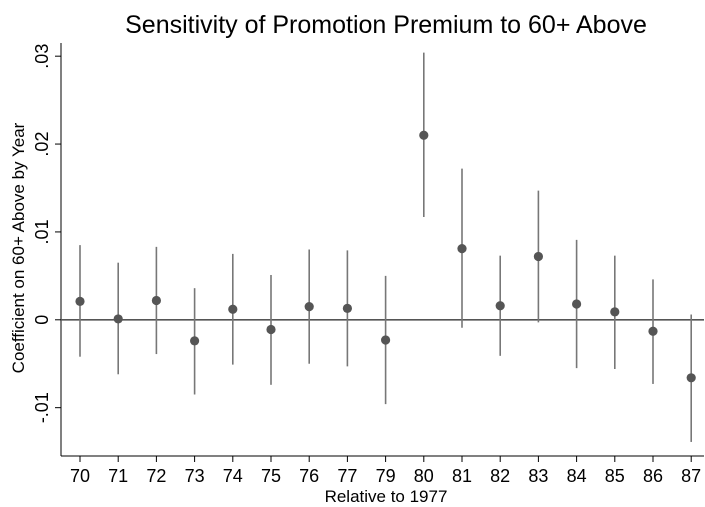 The image size is (705, 507). I want to click on x-tick-label: 83, so click(538, 476).